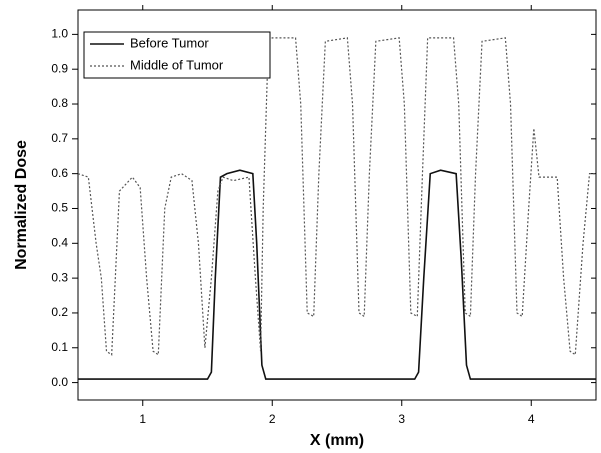 Image resolution: width=601 pixels, height=453 pixels. Describe the element at coordinates (142, 419) in the screenshot. I see `x-tick-label: 1` at that location.